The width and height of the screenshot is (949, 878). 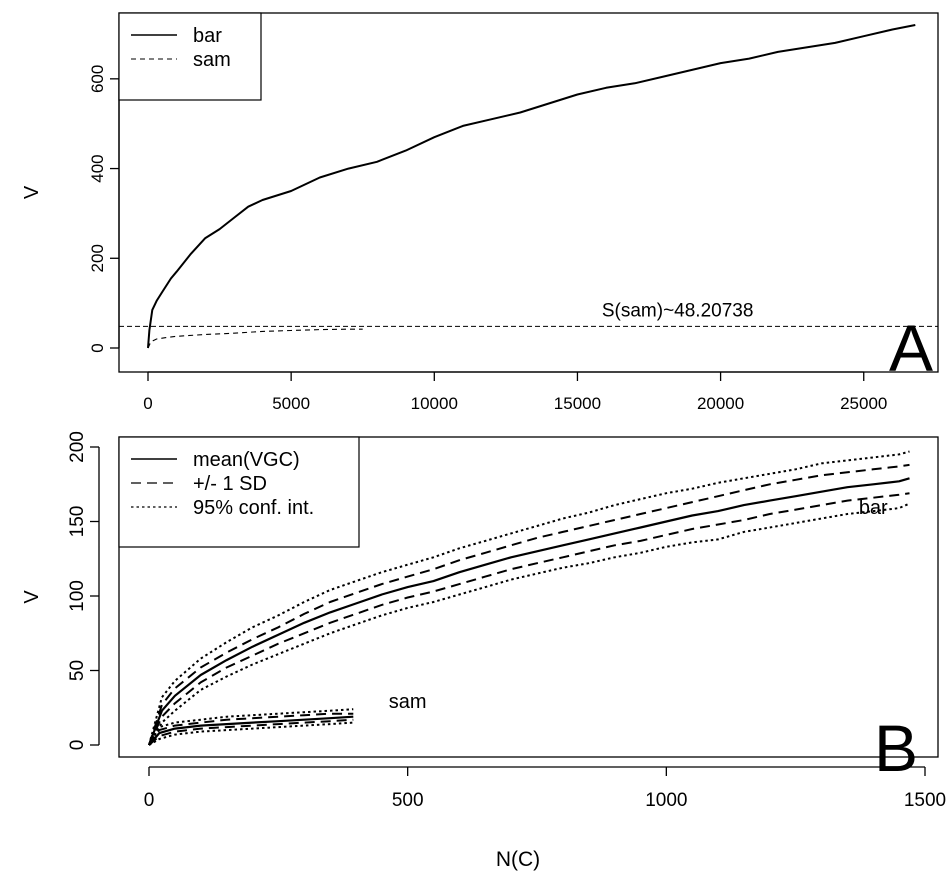 What do you see at coordinates (408, 702) in the screenshot?
I see `panel-b-annotation: sam` at bounding box center [408, 702].